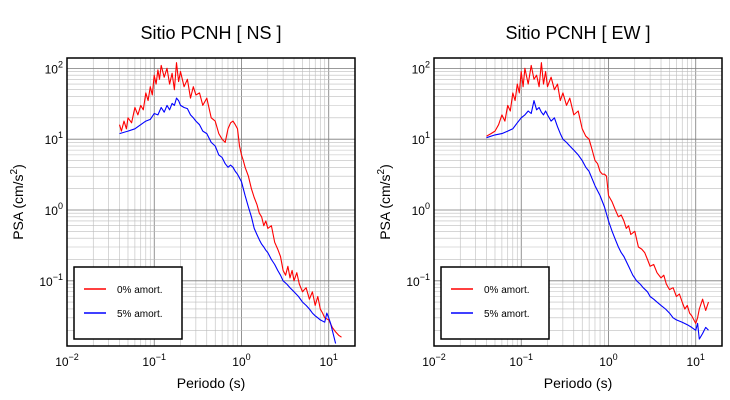 The width and height of the screenshot is (730, 400). Describe the element at coordinates (577, 33) in the screenshot. I see `chart-title: Sitio PCNH [ EW ]` at that location.